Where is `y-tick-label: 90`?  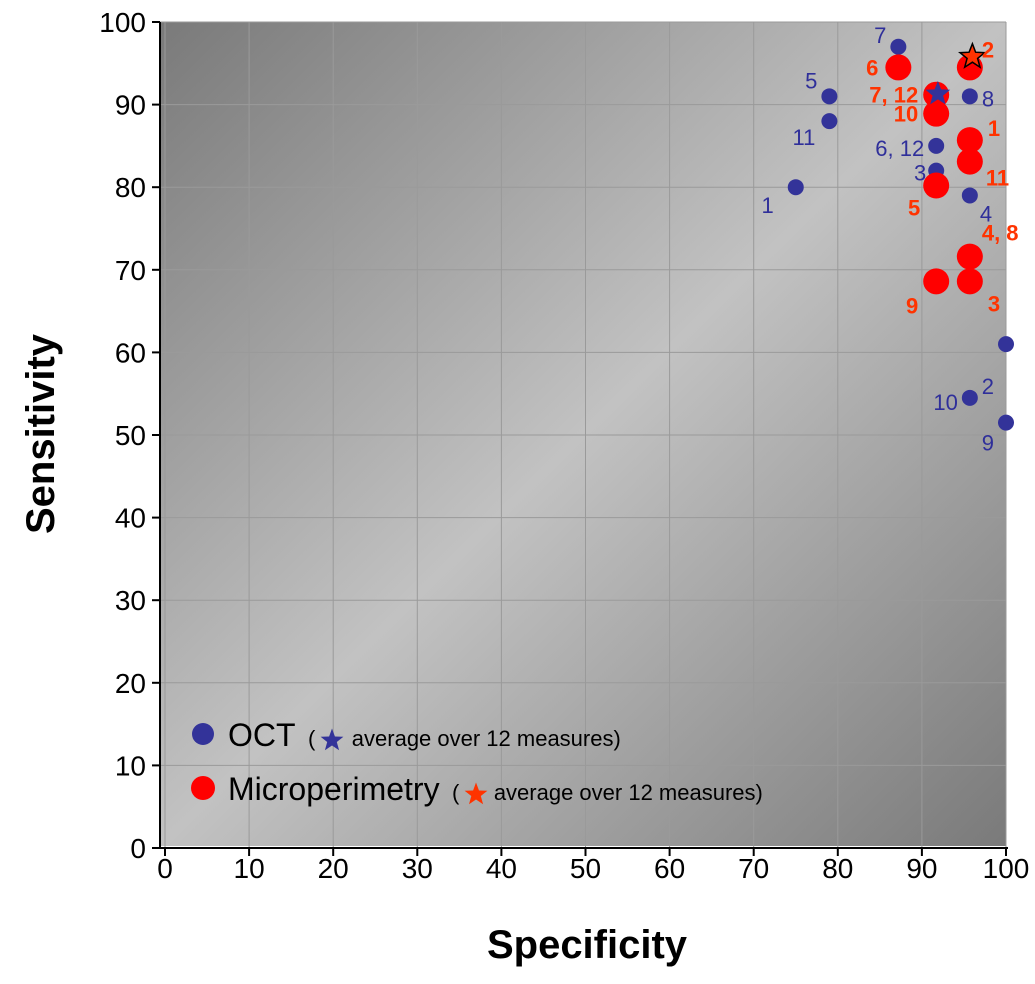
y-tick-label: 90 is located at coordinates (130, 105).